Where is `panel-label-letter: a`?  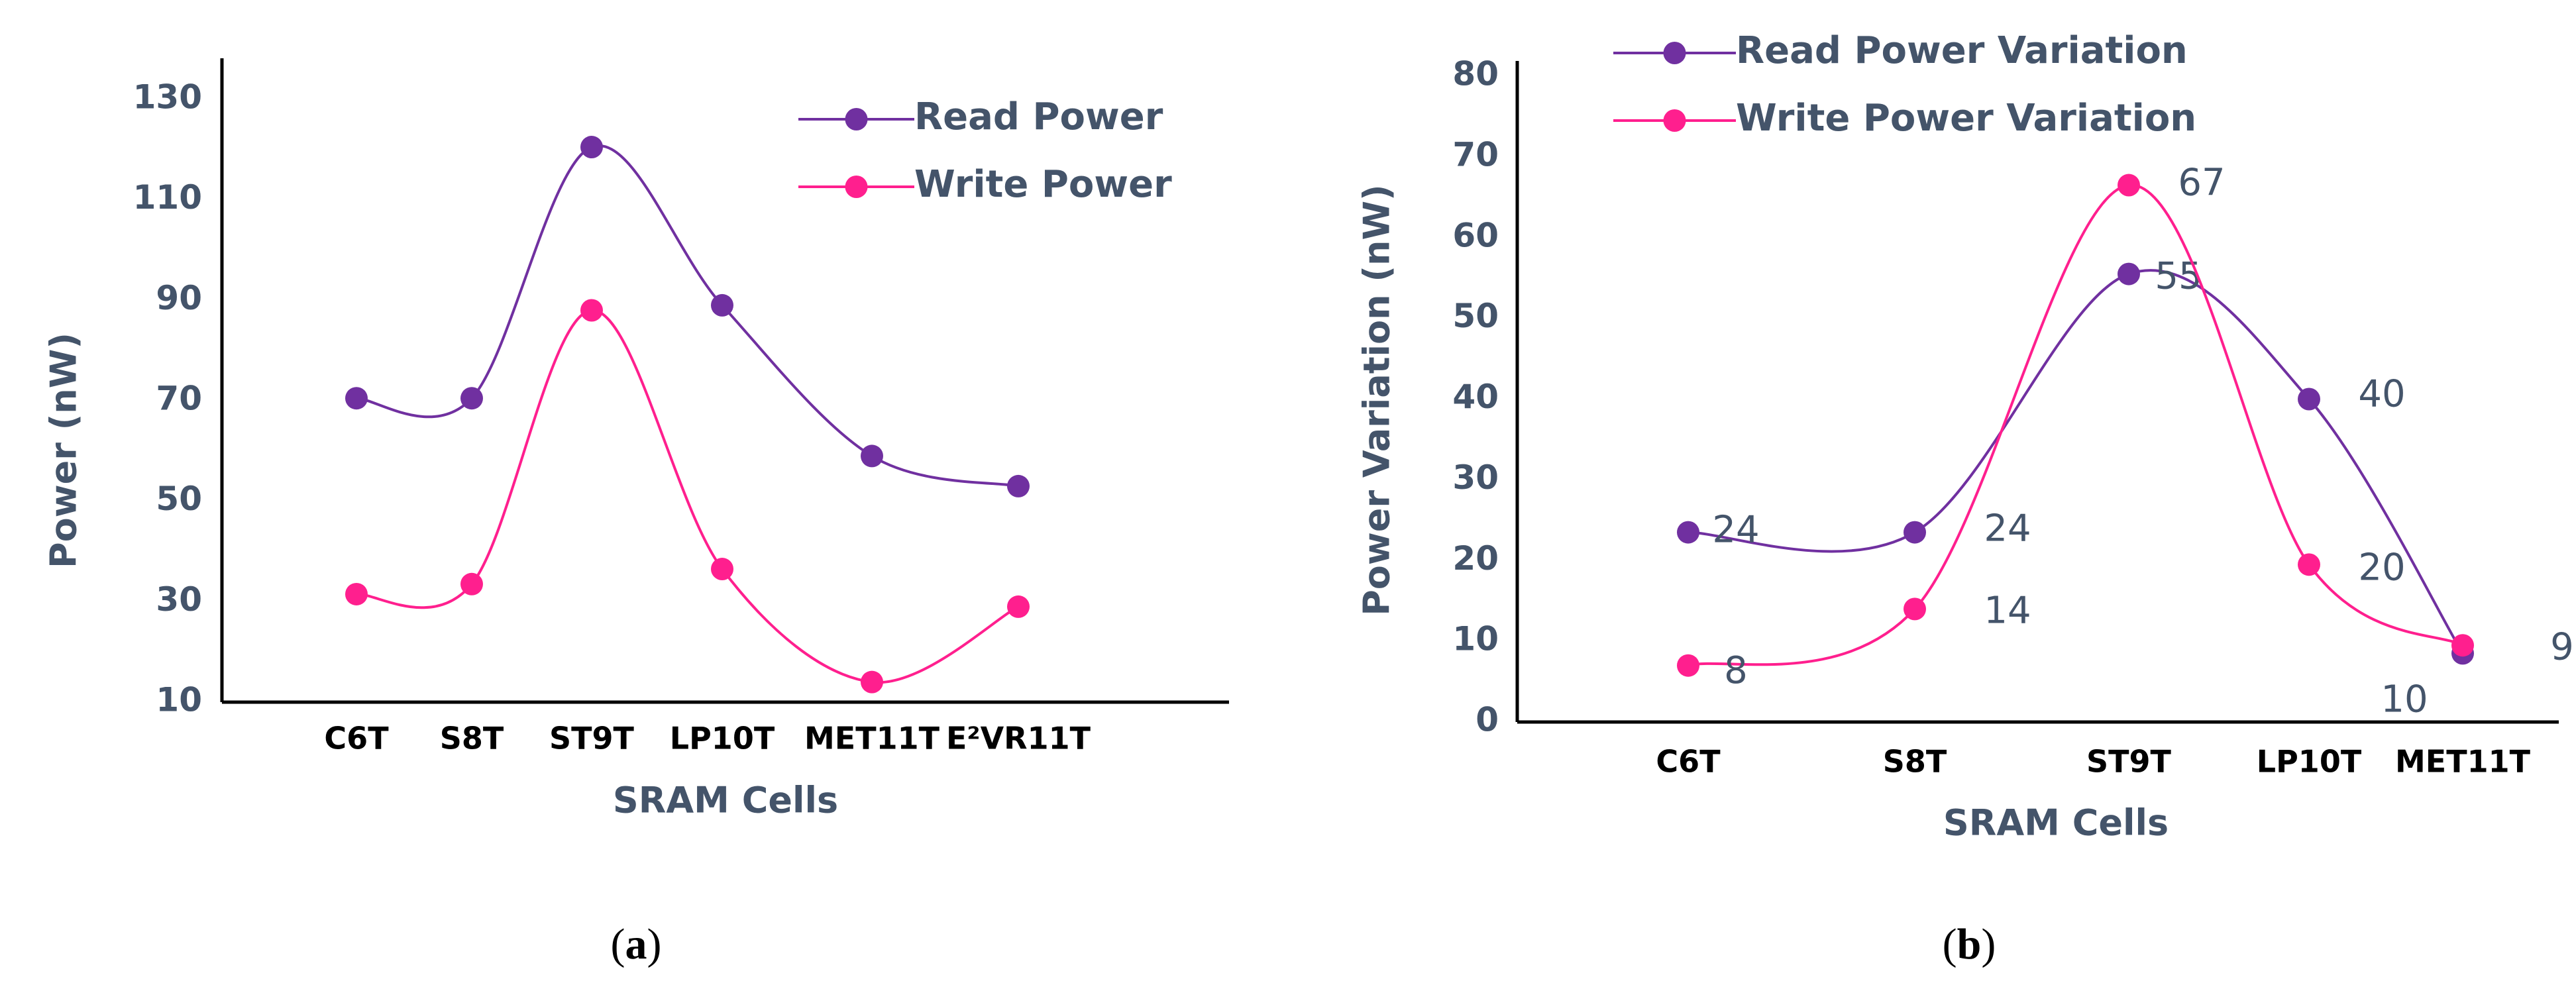
panel-label-letter: a is located at coordinates (636, 944).